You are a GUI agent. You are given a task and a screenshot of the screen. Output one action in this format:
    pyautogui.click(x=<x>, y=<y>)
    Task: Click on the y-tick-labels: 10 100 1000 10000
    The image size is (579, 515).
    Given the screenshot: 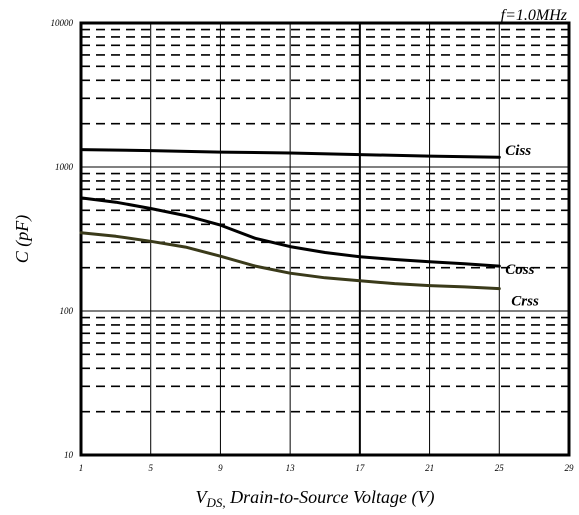 What is the action you would take?
    pyautogui.click(x=62, y=239)
    